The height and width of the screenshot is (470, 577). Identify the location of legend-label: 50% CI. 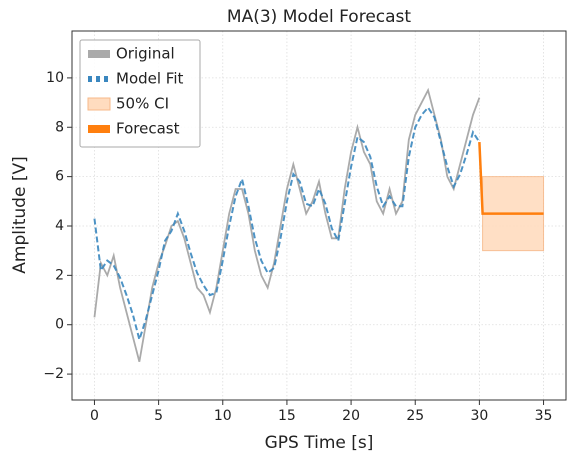
(142, 104).